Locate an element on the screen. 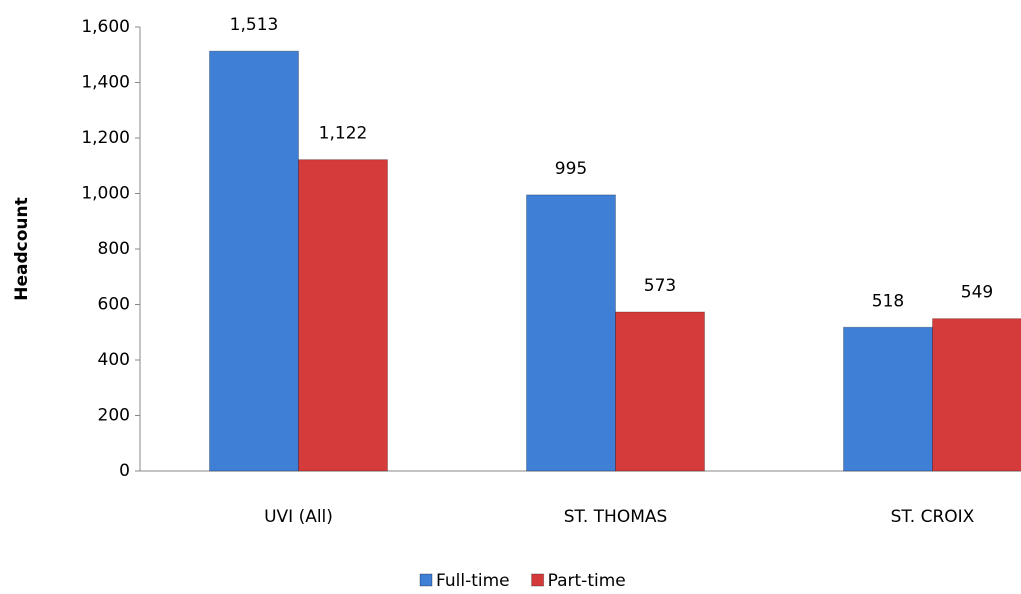 The width and height of the screenshot is (1021, 594). y-tick-label: 400 is located at coordinates (114, 360).